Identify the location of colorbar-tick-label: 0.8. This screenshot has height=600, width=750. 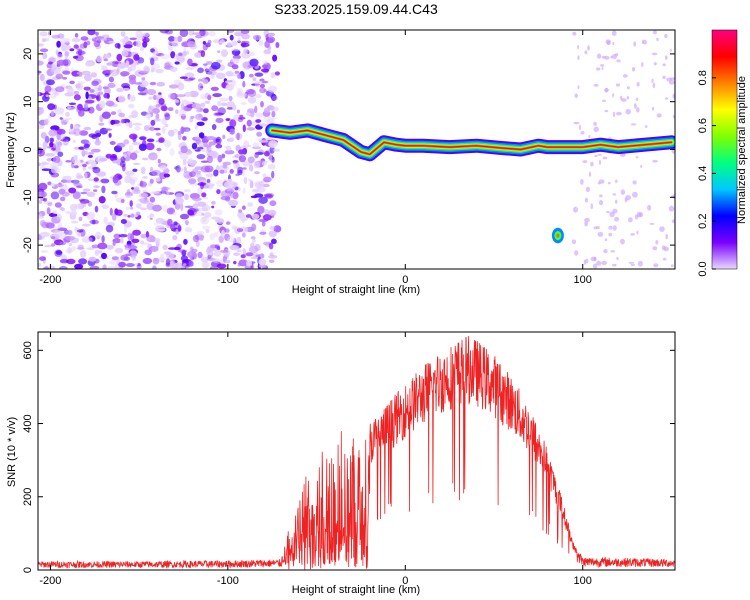
(703, 77).